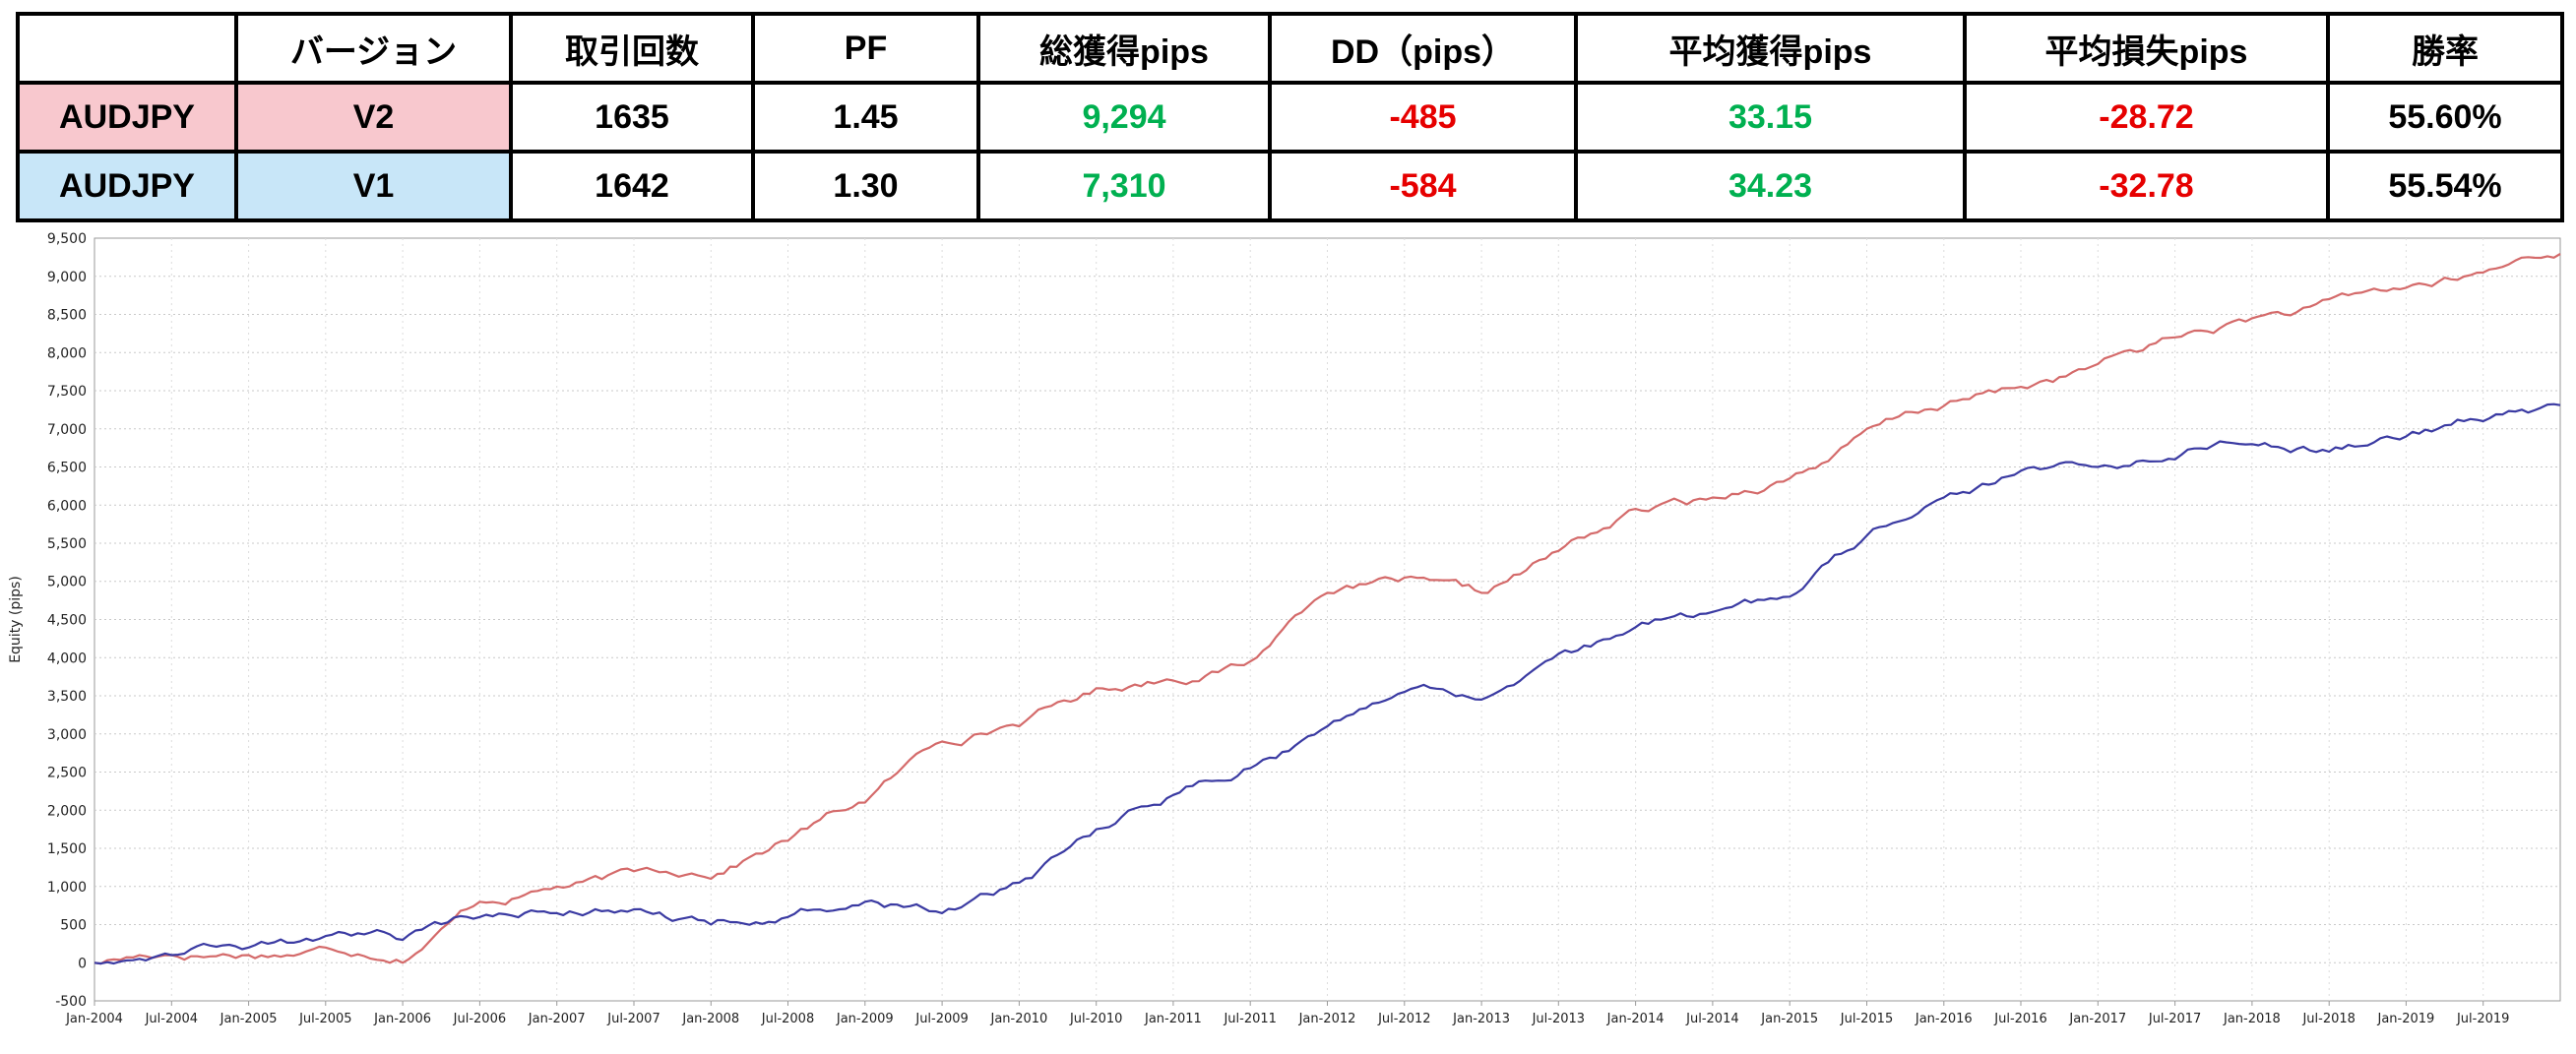 This screenshot has width=2576, height=1054. I want to click on y-tick-label: 1,000, so click(67, 888).